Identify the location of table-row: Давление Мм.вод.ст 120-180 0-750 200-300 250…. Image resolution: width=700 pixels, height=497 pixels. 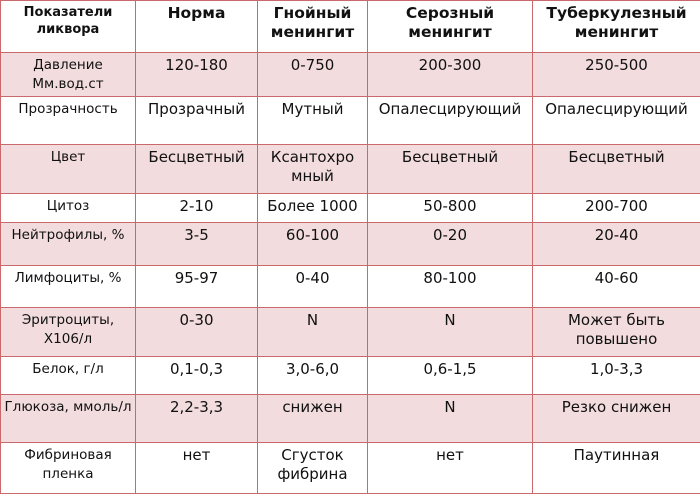
(350, 74).